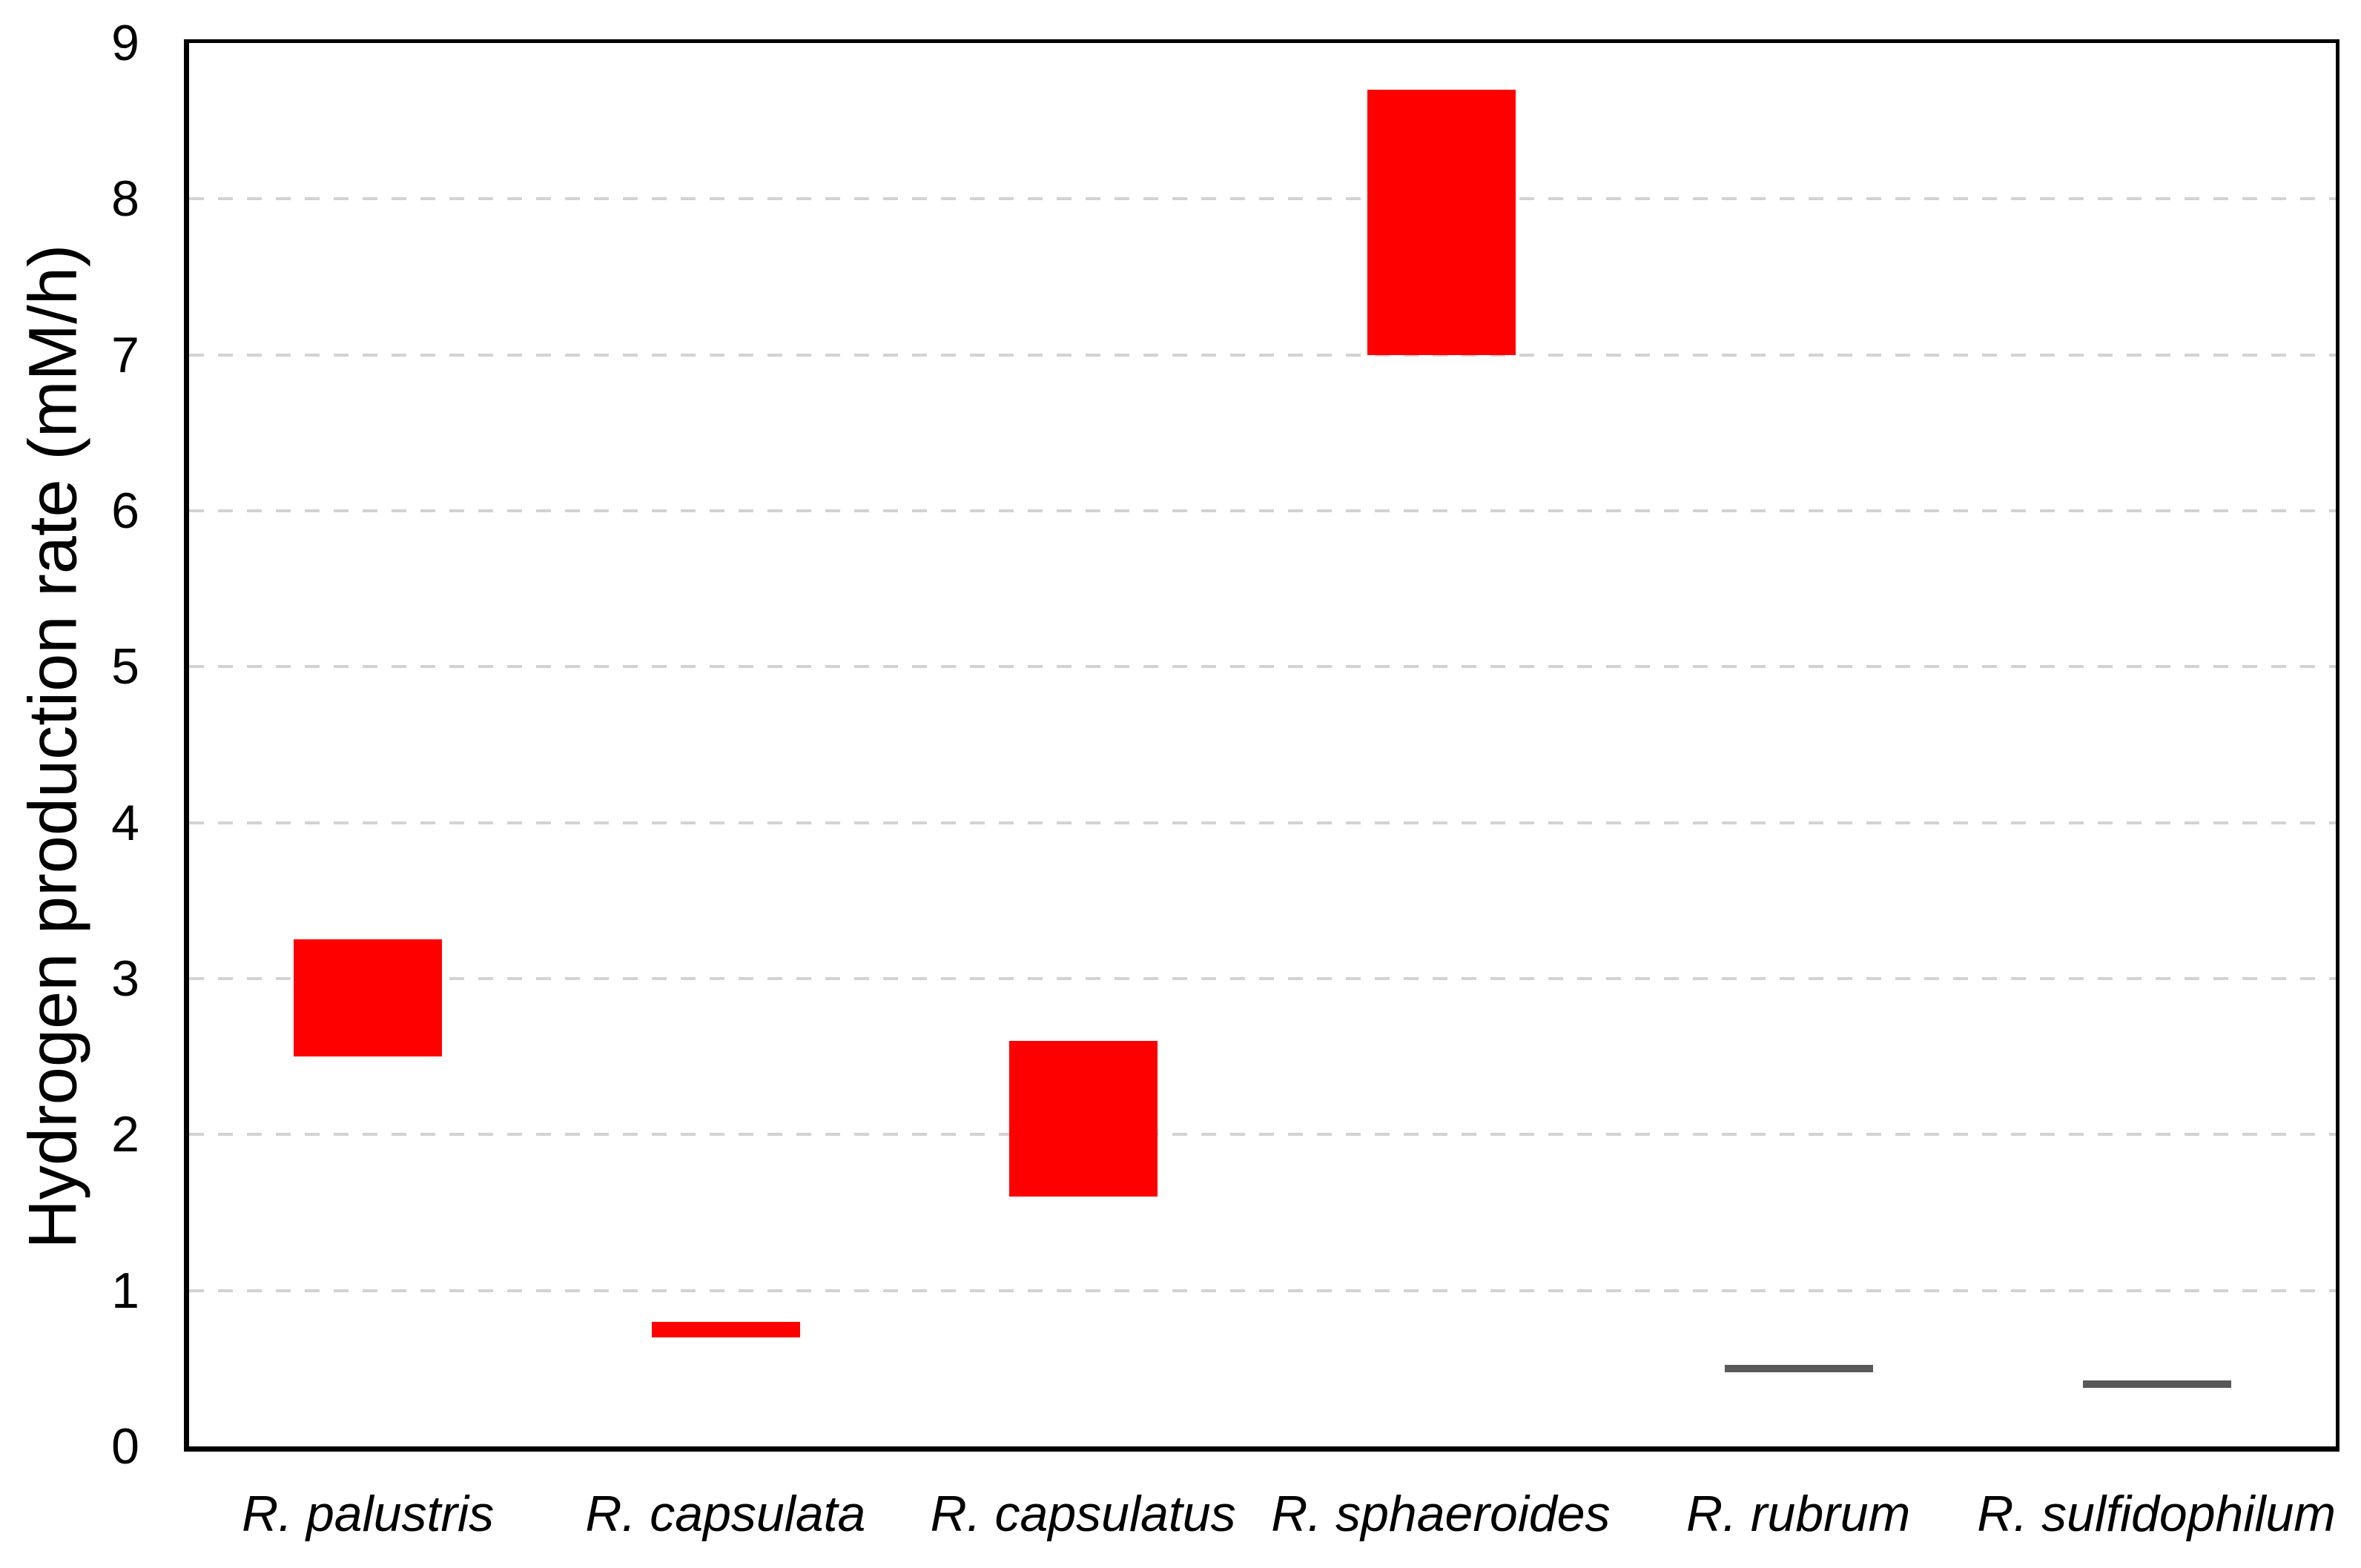 The image size is (2361, 1568). Describe the element at coordinates (53, 746) in the screenshot. I see `y-axis-title: Hydrogen production rate (mM/h)` at that location.